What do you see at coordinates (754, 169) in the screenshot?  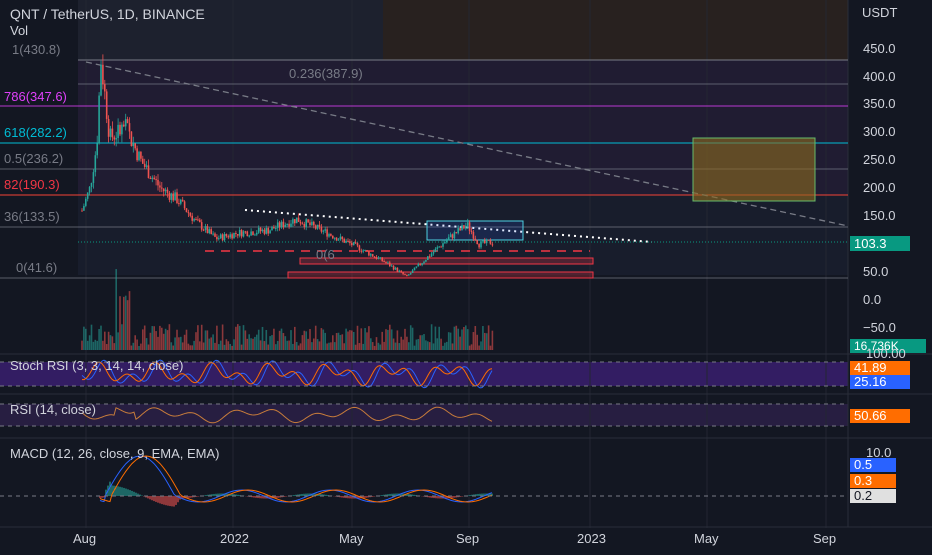 I see `target-box` at bounding box center [754, 169].